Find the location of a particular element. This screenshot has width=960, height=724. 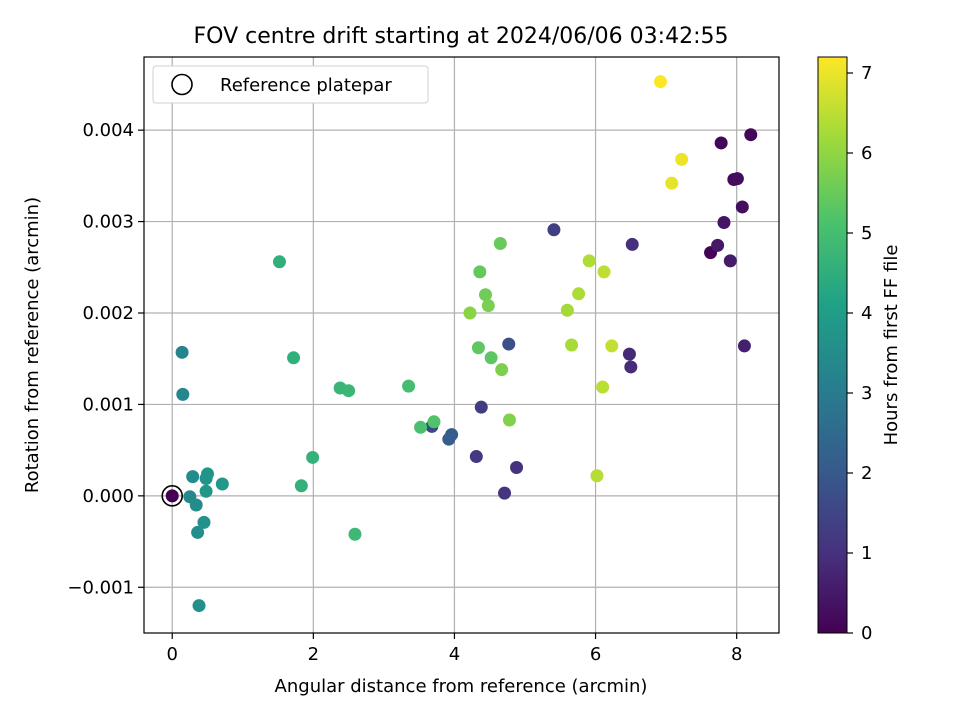

reference-platepar-marker is located at coordinates (172, 496).